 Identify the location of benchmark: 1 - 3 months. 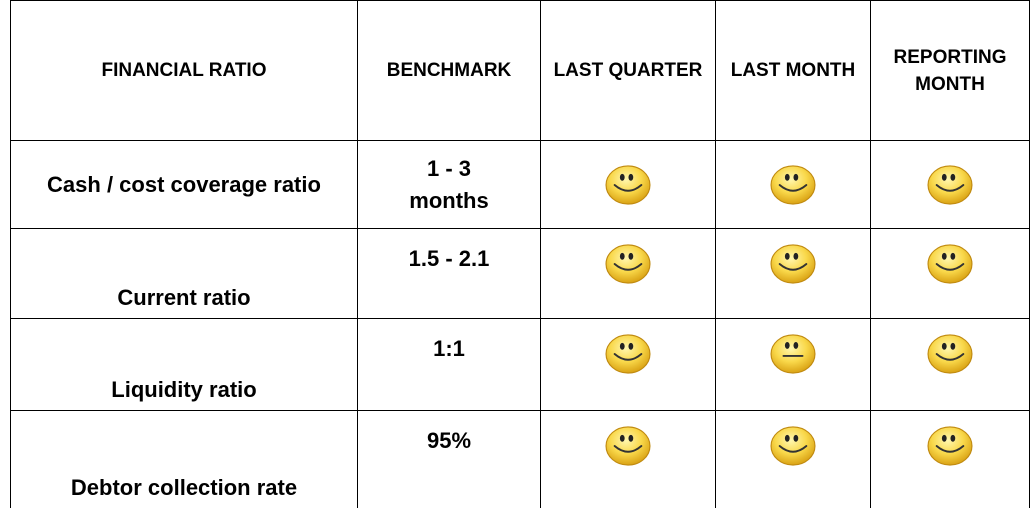
(449, 184).